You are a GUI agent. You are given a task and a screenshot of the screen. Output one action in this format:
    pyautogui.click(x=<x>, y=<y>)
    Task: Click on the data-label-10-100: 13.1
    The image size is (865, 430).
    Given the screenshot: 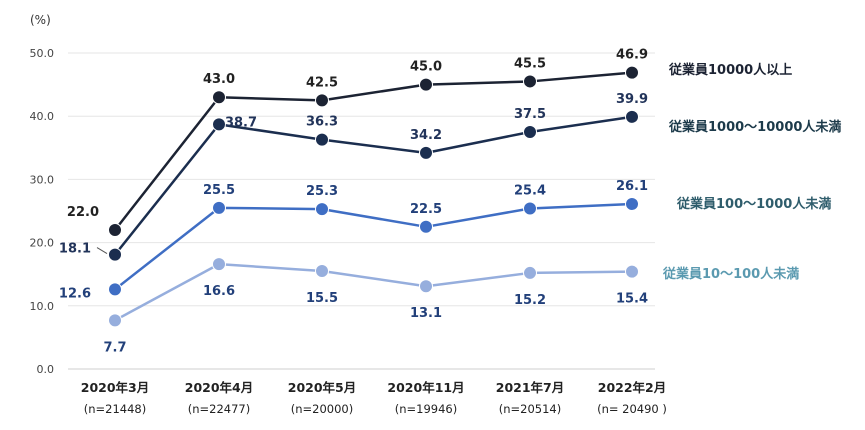 What is the action you would take?
    pyautogui.click(x=426, y=313)
    